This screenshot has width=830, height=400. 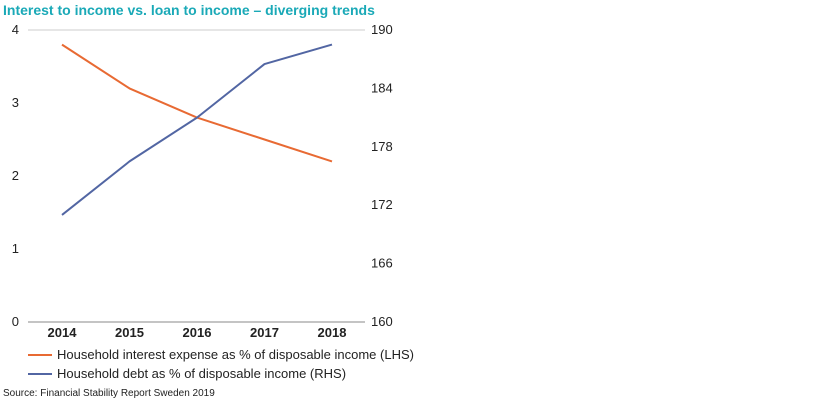 What do you see at coordinates (382, 321) in the screenshot?
I see `right-y-tick-label: 160` at bounding box center [382, 321].